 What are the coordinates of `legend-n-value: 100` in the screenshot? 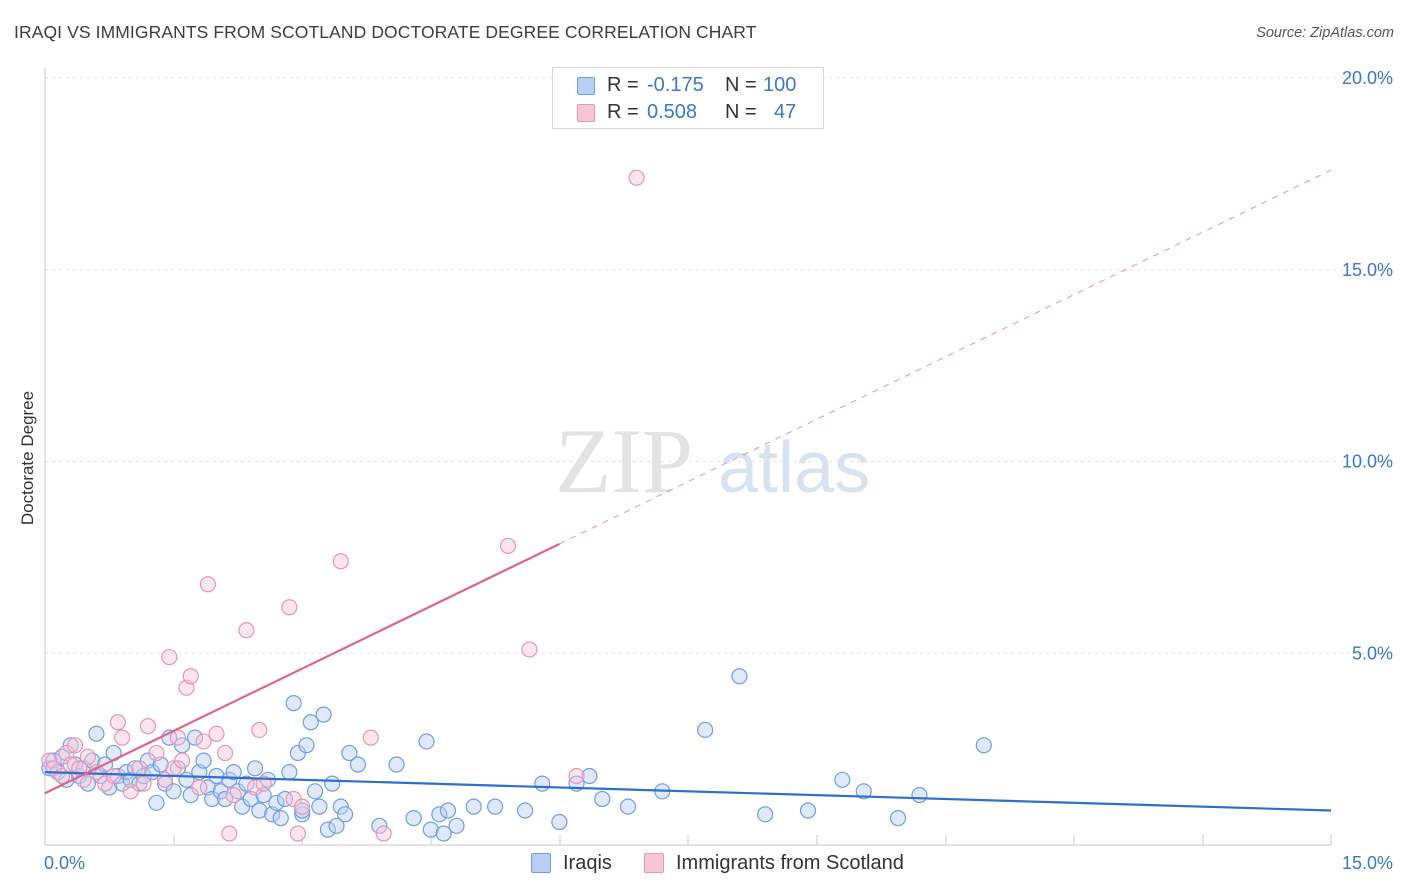 It's located at (780, 85).